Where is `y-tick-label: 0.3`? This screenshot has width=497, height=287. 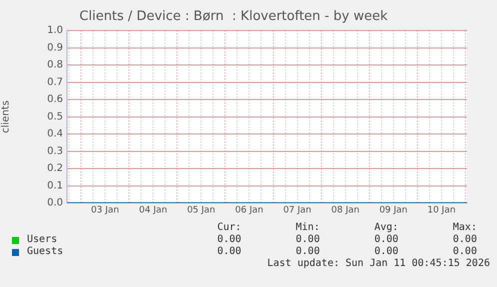 y-tick-label: 0.3 is located at coordinates (55, 151).